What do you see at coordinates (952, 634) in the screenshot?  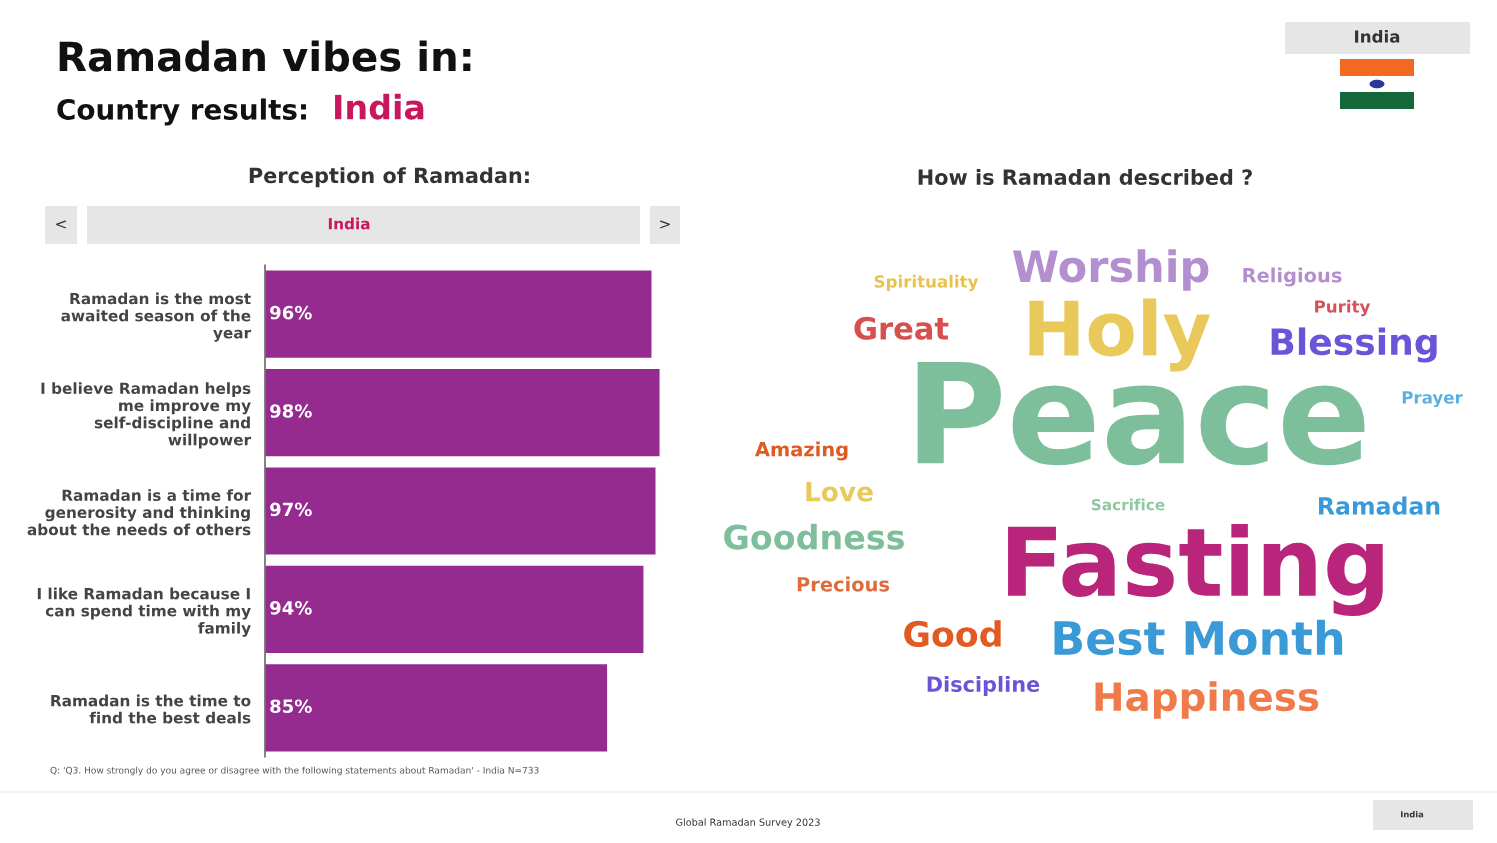 I see `text: Good` at bounding box center [952, 634].